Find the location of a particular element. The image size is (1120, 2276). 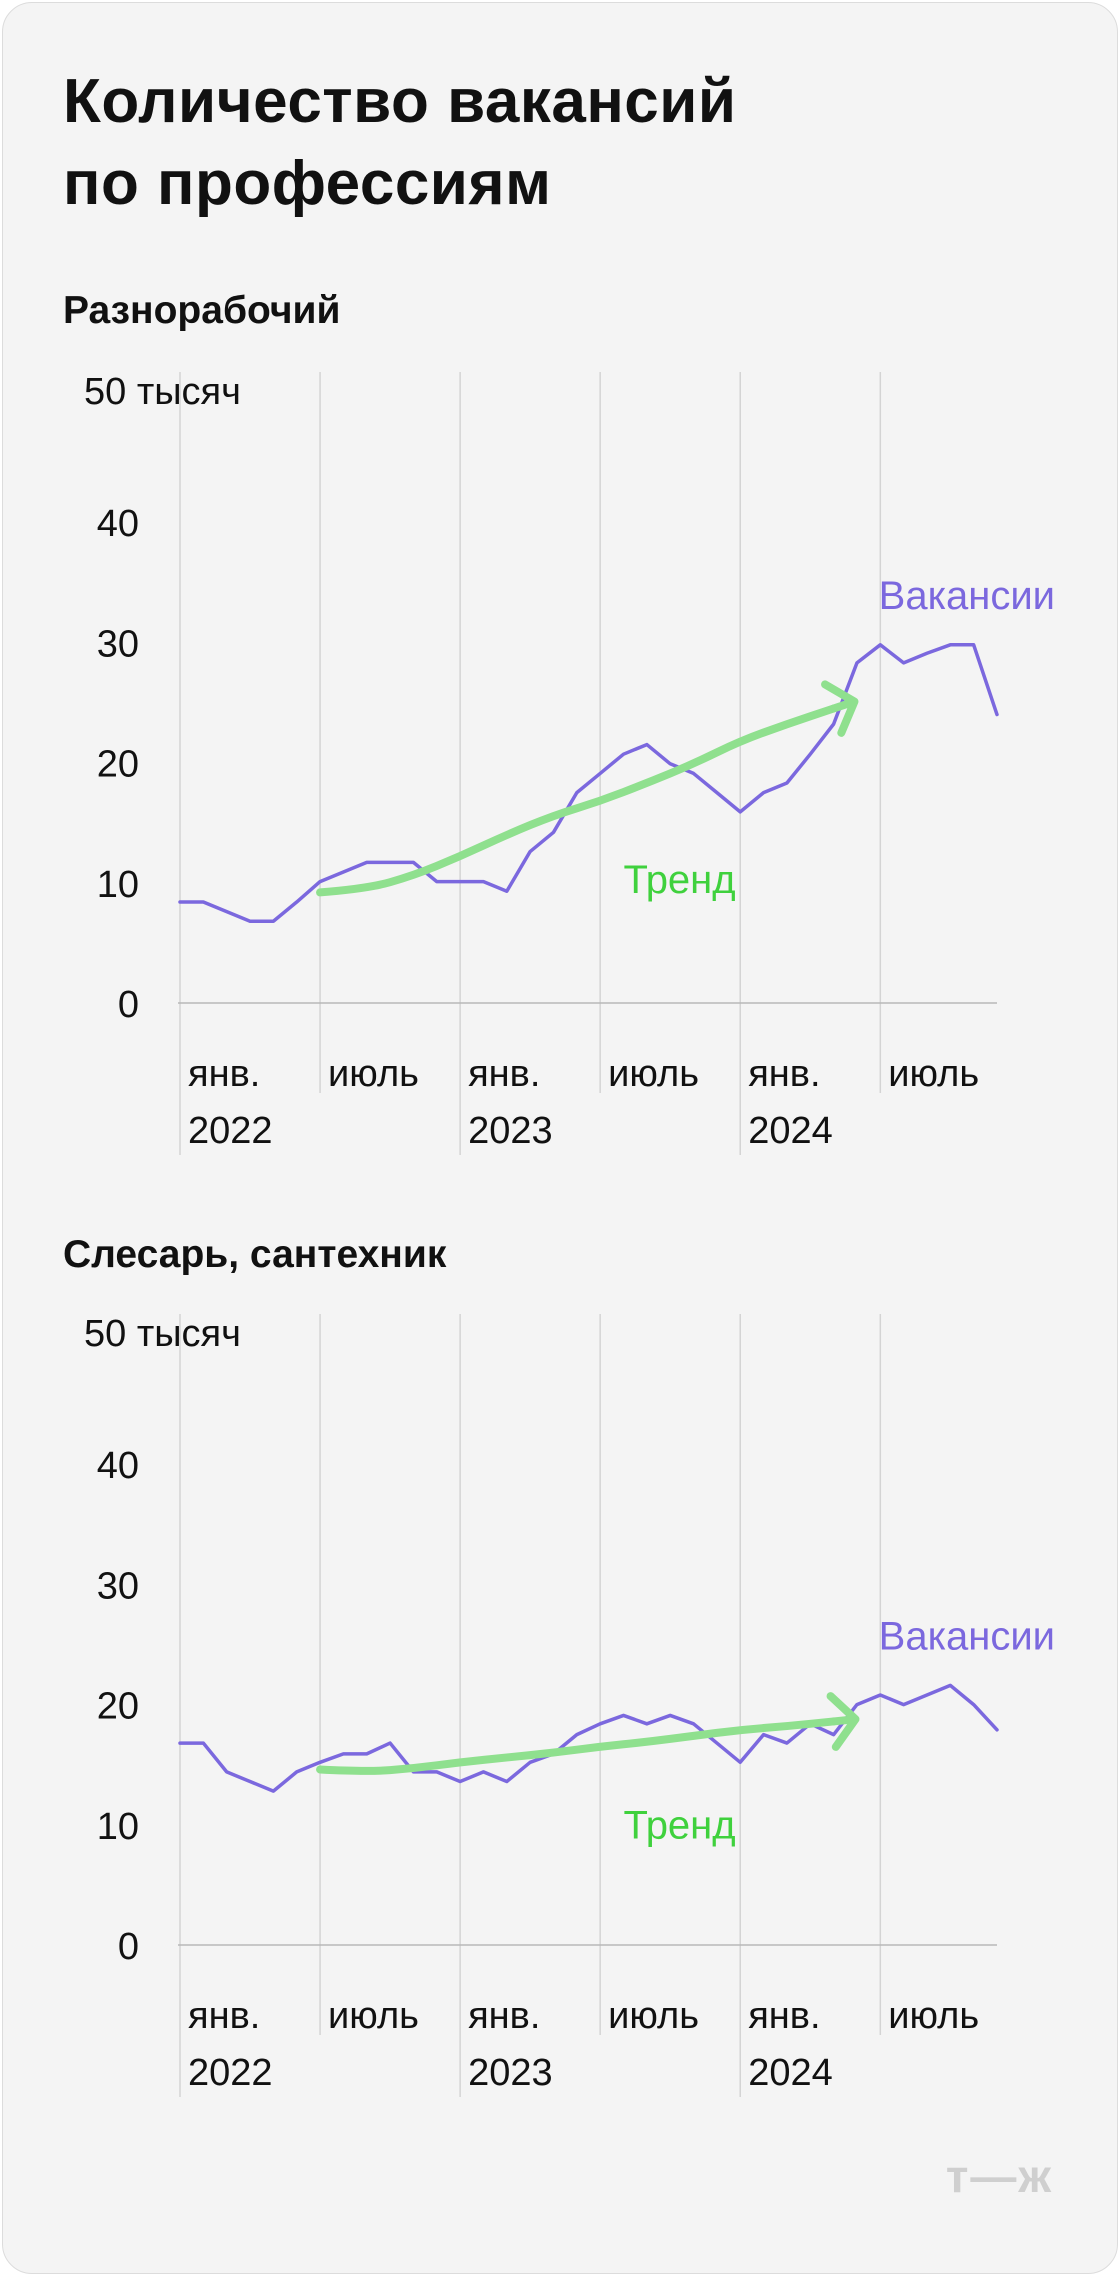

page-title: Количество вакансий по профессиям is located at coordinates (400, 142).